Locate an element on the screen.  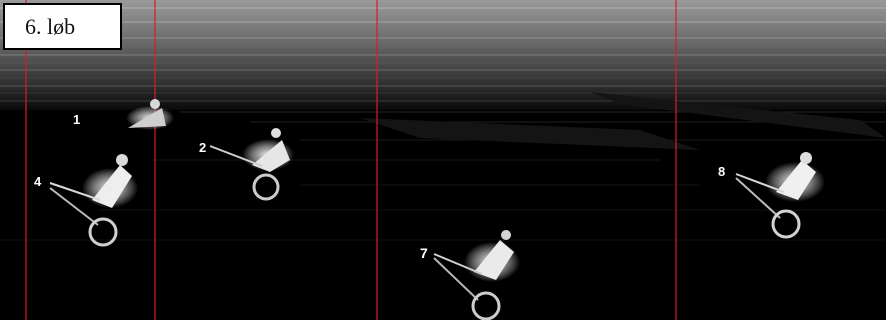
saddle-number-2: 2 is located at coordinates (202, 147).